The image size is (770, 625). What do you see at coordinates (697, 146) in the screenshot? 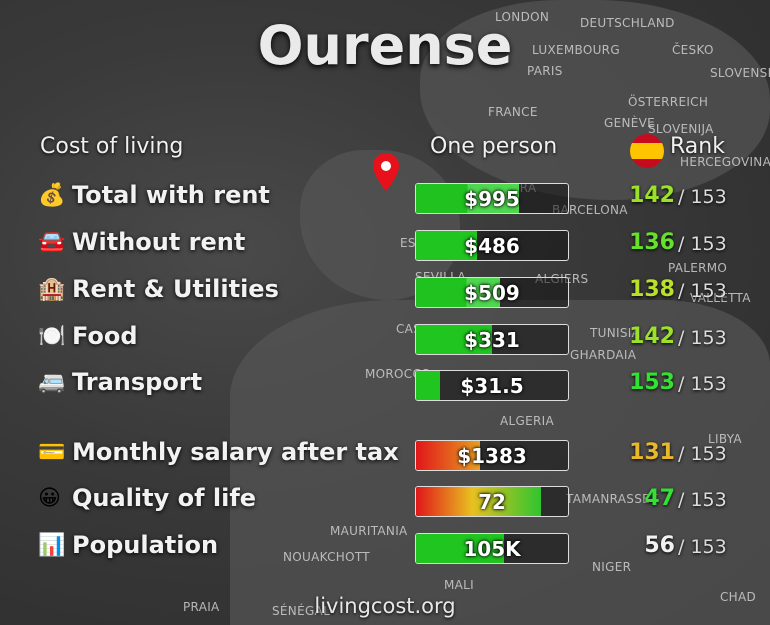
I see `header-rank: Rank` at bounding box center [697, 146].